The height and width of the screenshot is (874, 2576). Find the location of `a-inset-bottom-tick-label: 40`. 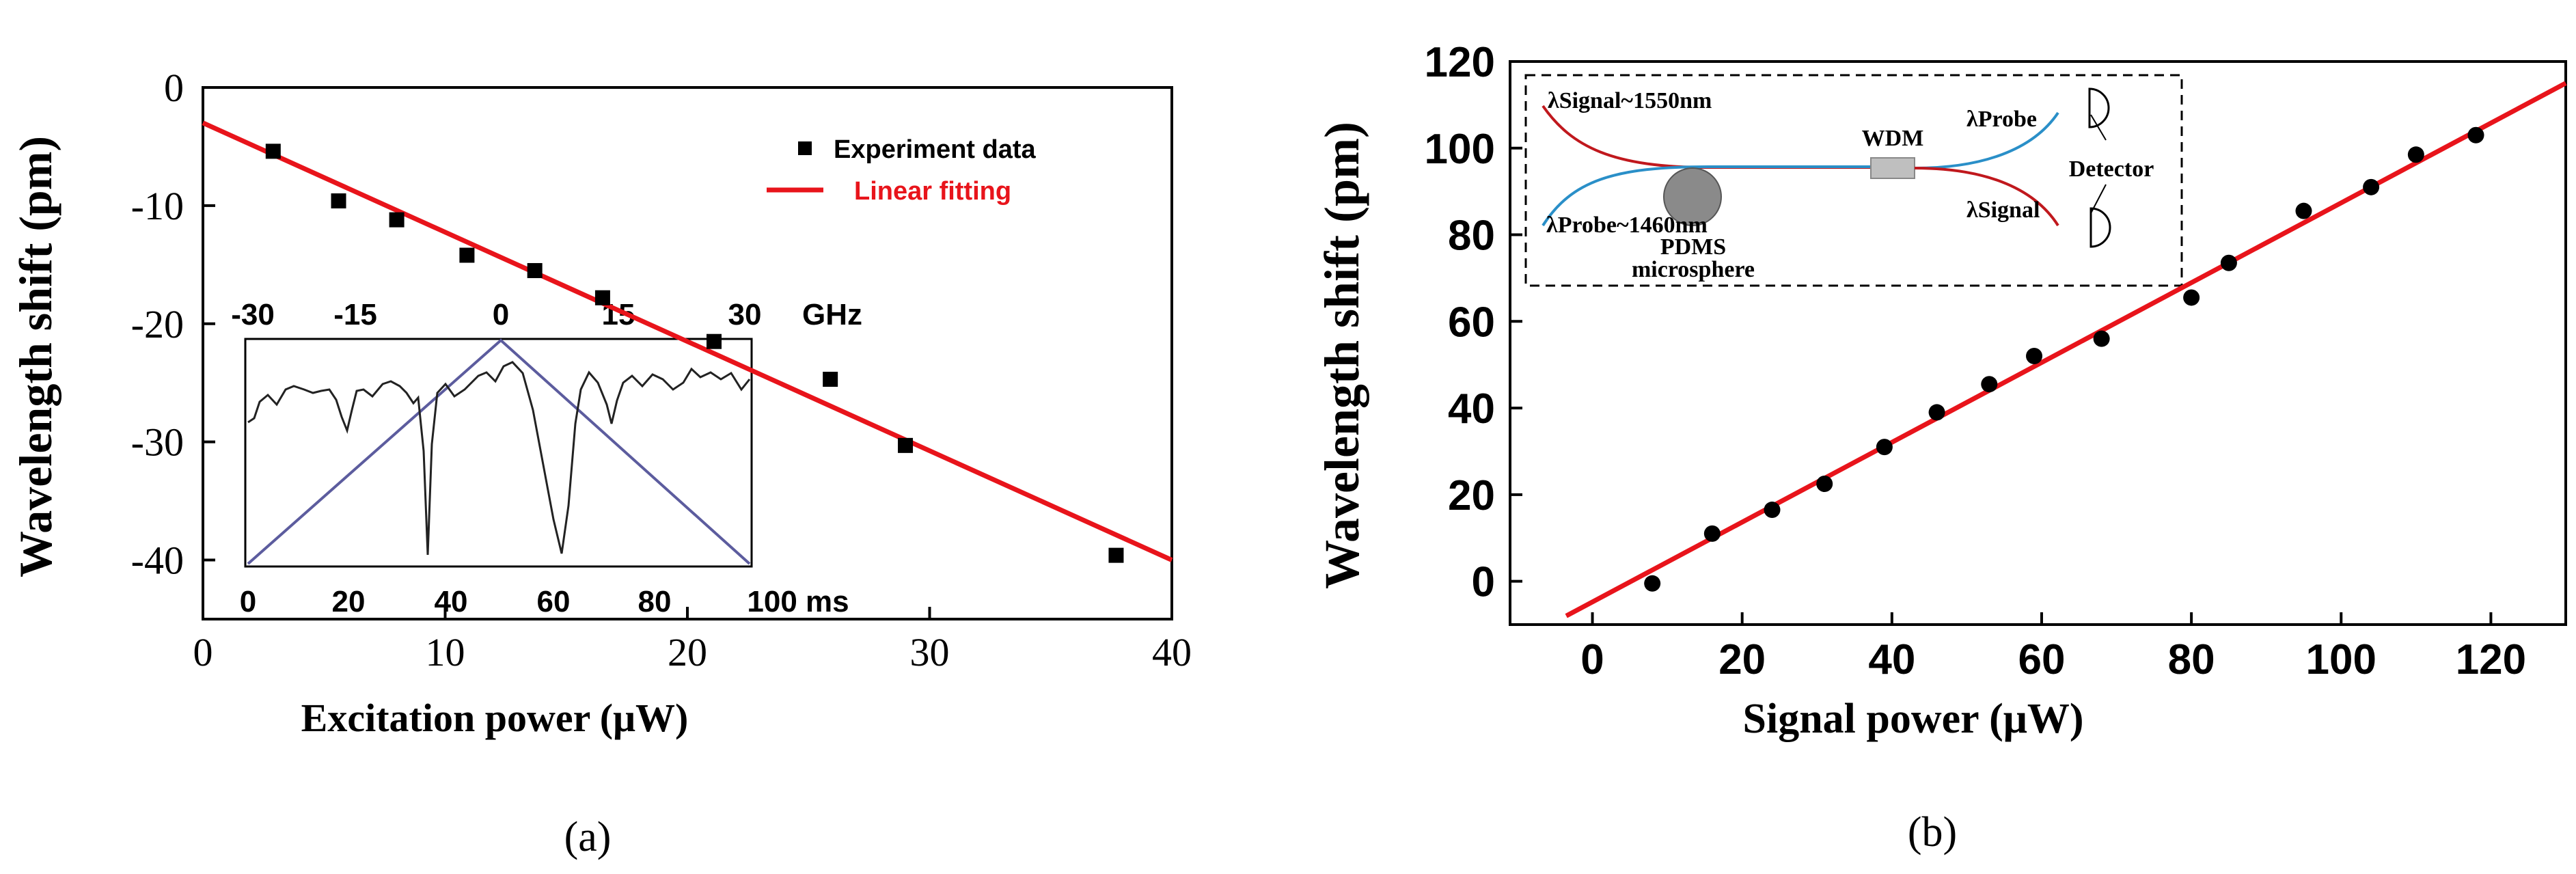

a-inset-bottom-tick-label: 40 is located at coordinates (451, 601).